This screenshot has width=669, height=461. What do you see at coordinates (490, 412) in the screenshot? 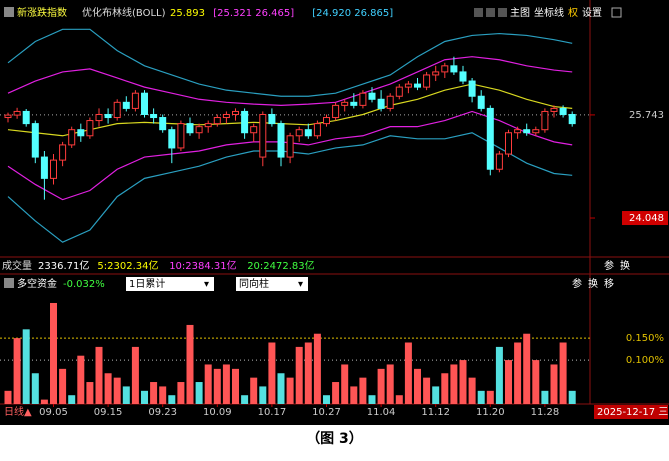
I see `x-tick-label: 11.20` at bounding box center [490, 412].